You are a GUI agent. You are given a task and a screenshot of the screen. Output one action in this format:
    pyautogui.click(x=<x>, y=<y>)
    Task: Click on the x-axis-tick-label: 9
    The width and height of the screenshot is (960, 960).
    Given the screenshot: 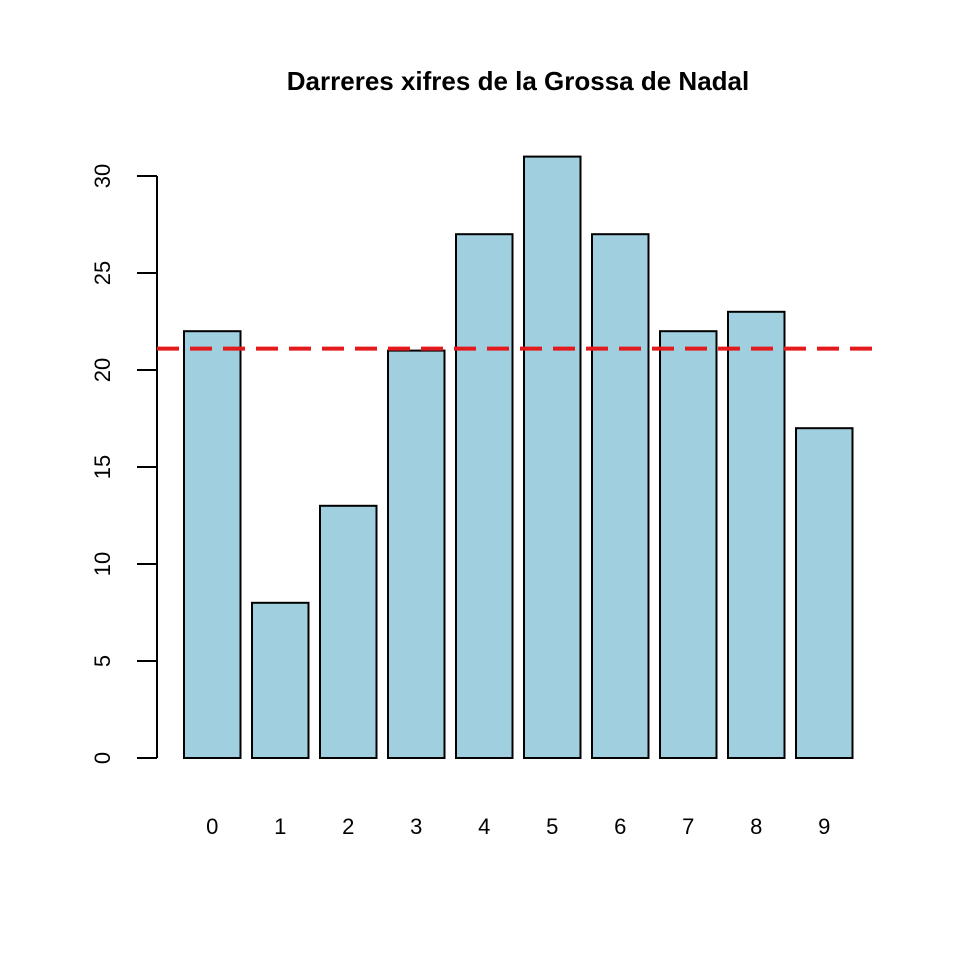 What is the action you would take?
    pyautogui.click(x=824, y=826)
    